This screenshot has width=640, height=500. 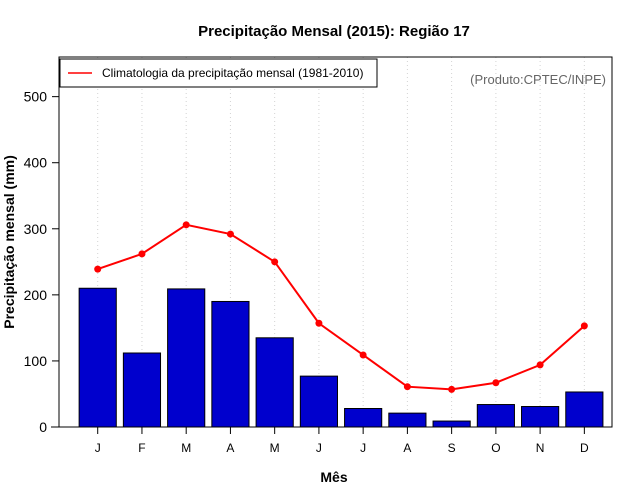 I want to click on y-tick-label-4: 400, so click(x=36, y=163).